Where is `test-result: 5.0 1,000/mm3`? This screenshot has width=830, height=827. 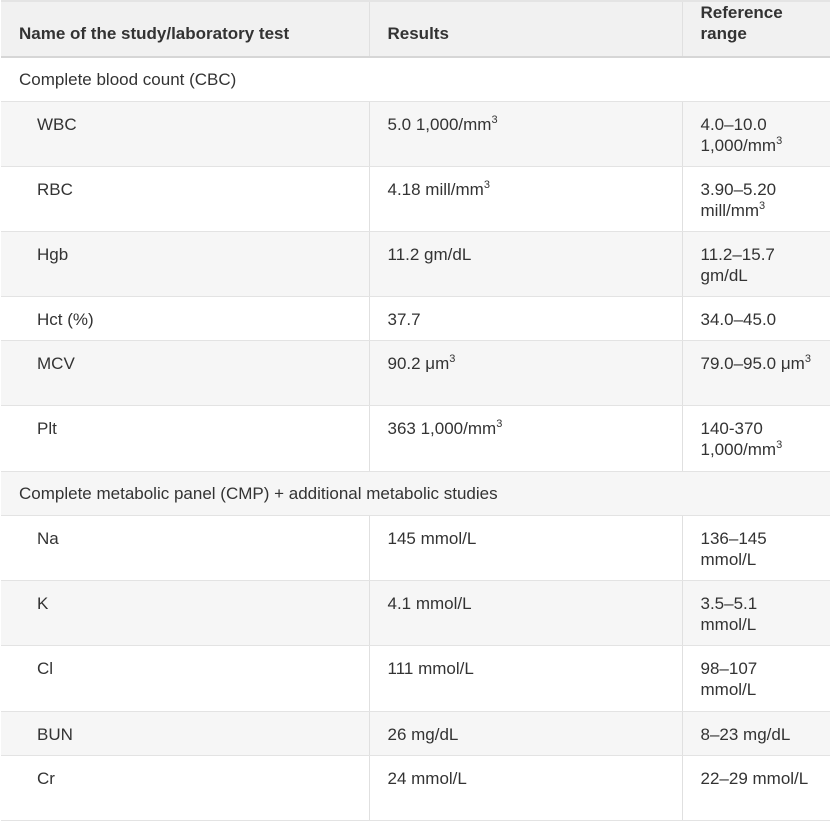
test-result: 5.0 1,000/mm3 is located at coordinates (525, 134).